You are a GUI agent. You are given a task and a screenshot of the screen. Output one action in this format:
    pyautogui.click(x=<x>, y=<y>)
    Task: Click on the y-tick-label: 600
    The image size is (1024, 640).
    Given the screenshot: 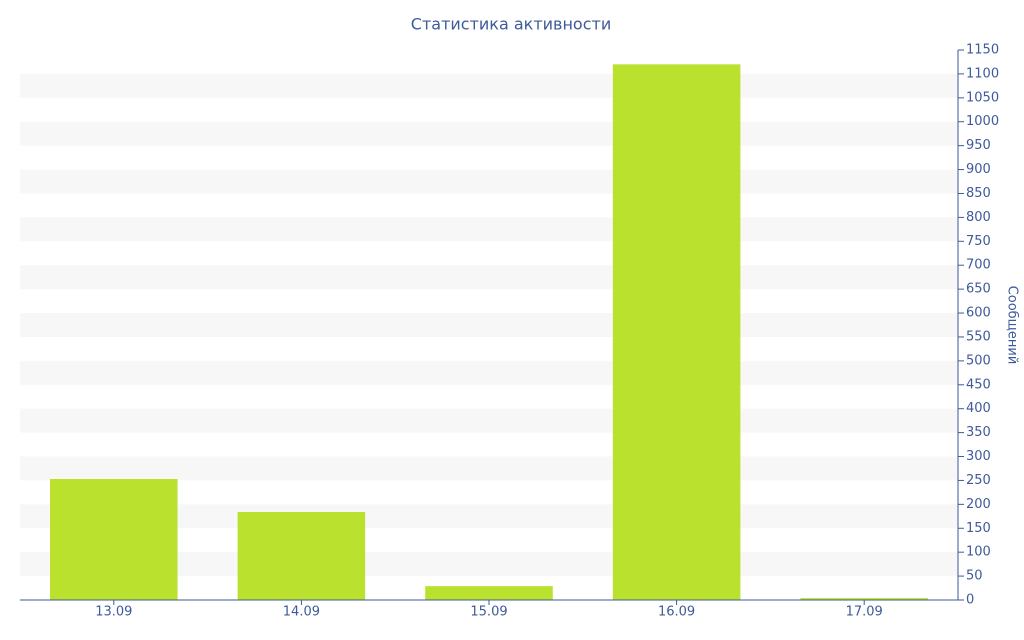 What is the action you would take?
    pyautogui.click(x=978, y=313)
    